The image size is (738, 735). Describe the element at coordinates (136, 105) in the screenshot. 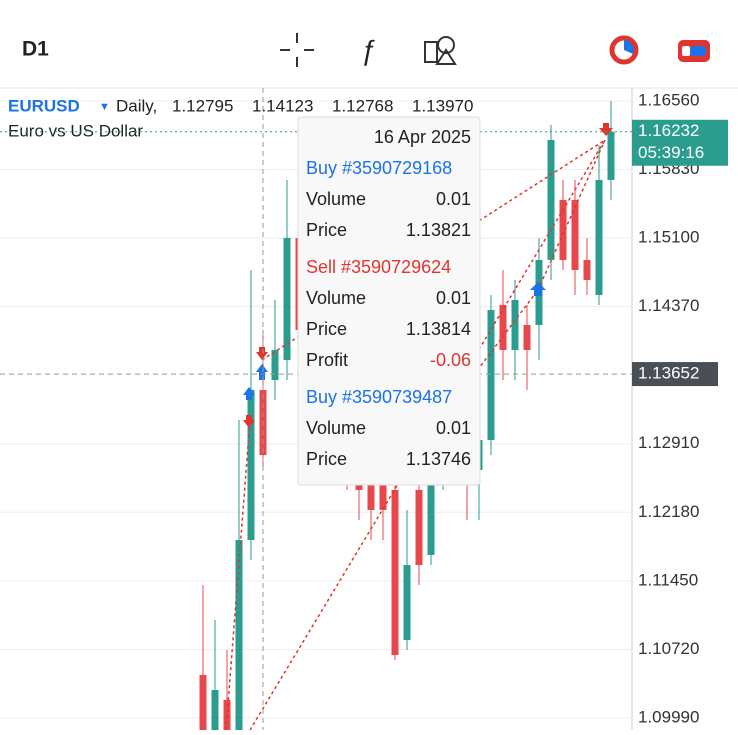

I see `period: Daily,` at that location.